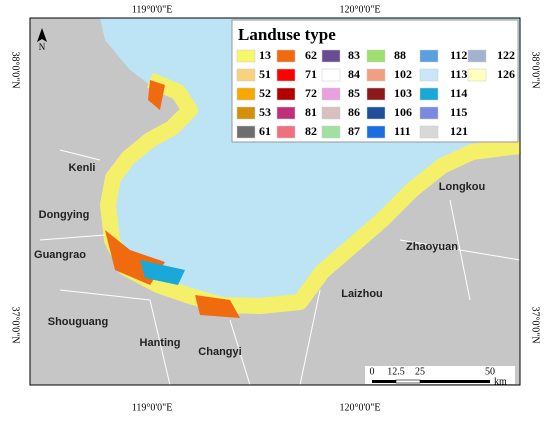 The width and height of the screenshot is (550, 424). I want to click on scale-unit: km, so click(500, 381).